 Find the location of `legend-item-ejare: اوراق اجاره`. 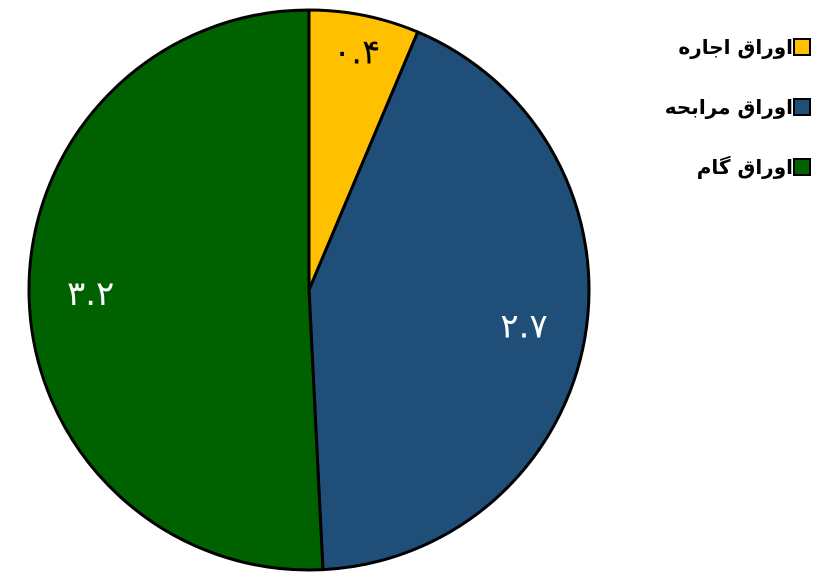

legend-item-ejare: اوراق اجاره is located at coordinates (707, 47).